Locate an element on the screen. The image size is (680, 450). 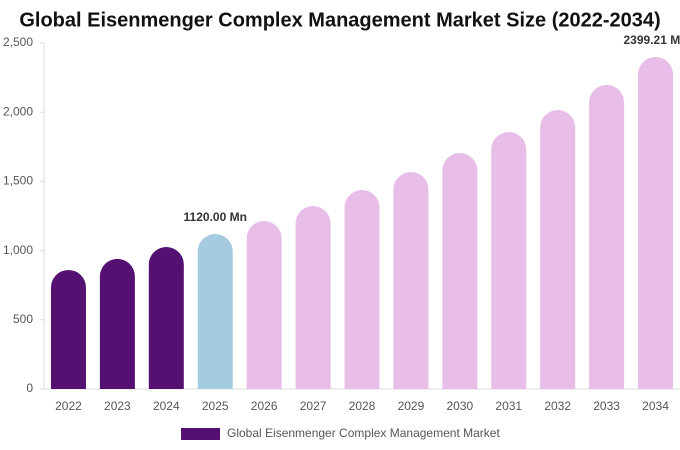
x-tick-label: 2023 is located at coordinates (117, 406).